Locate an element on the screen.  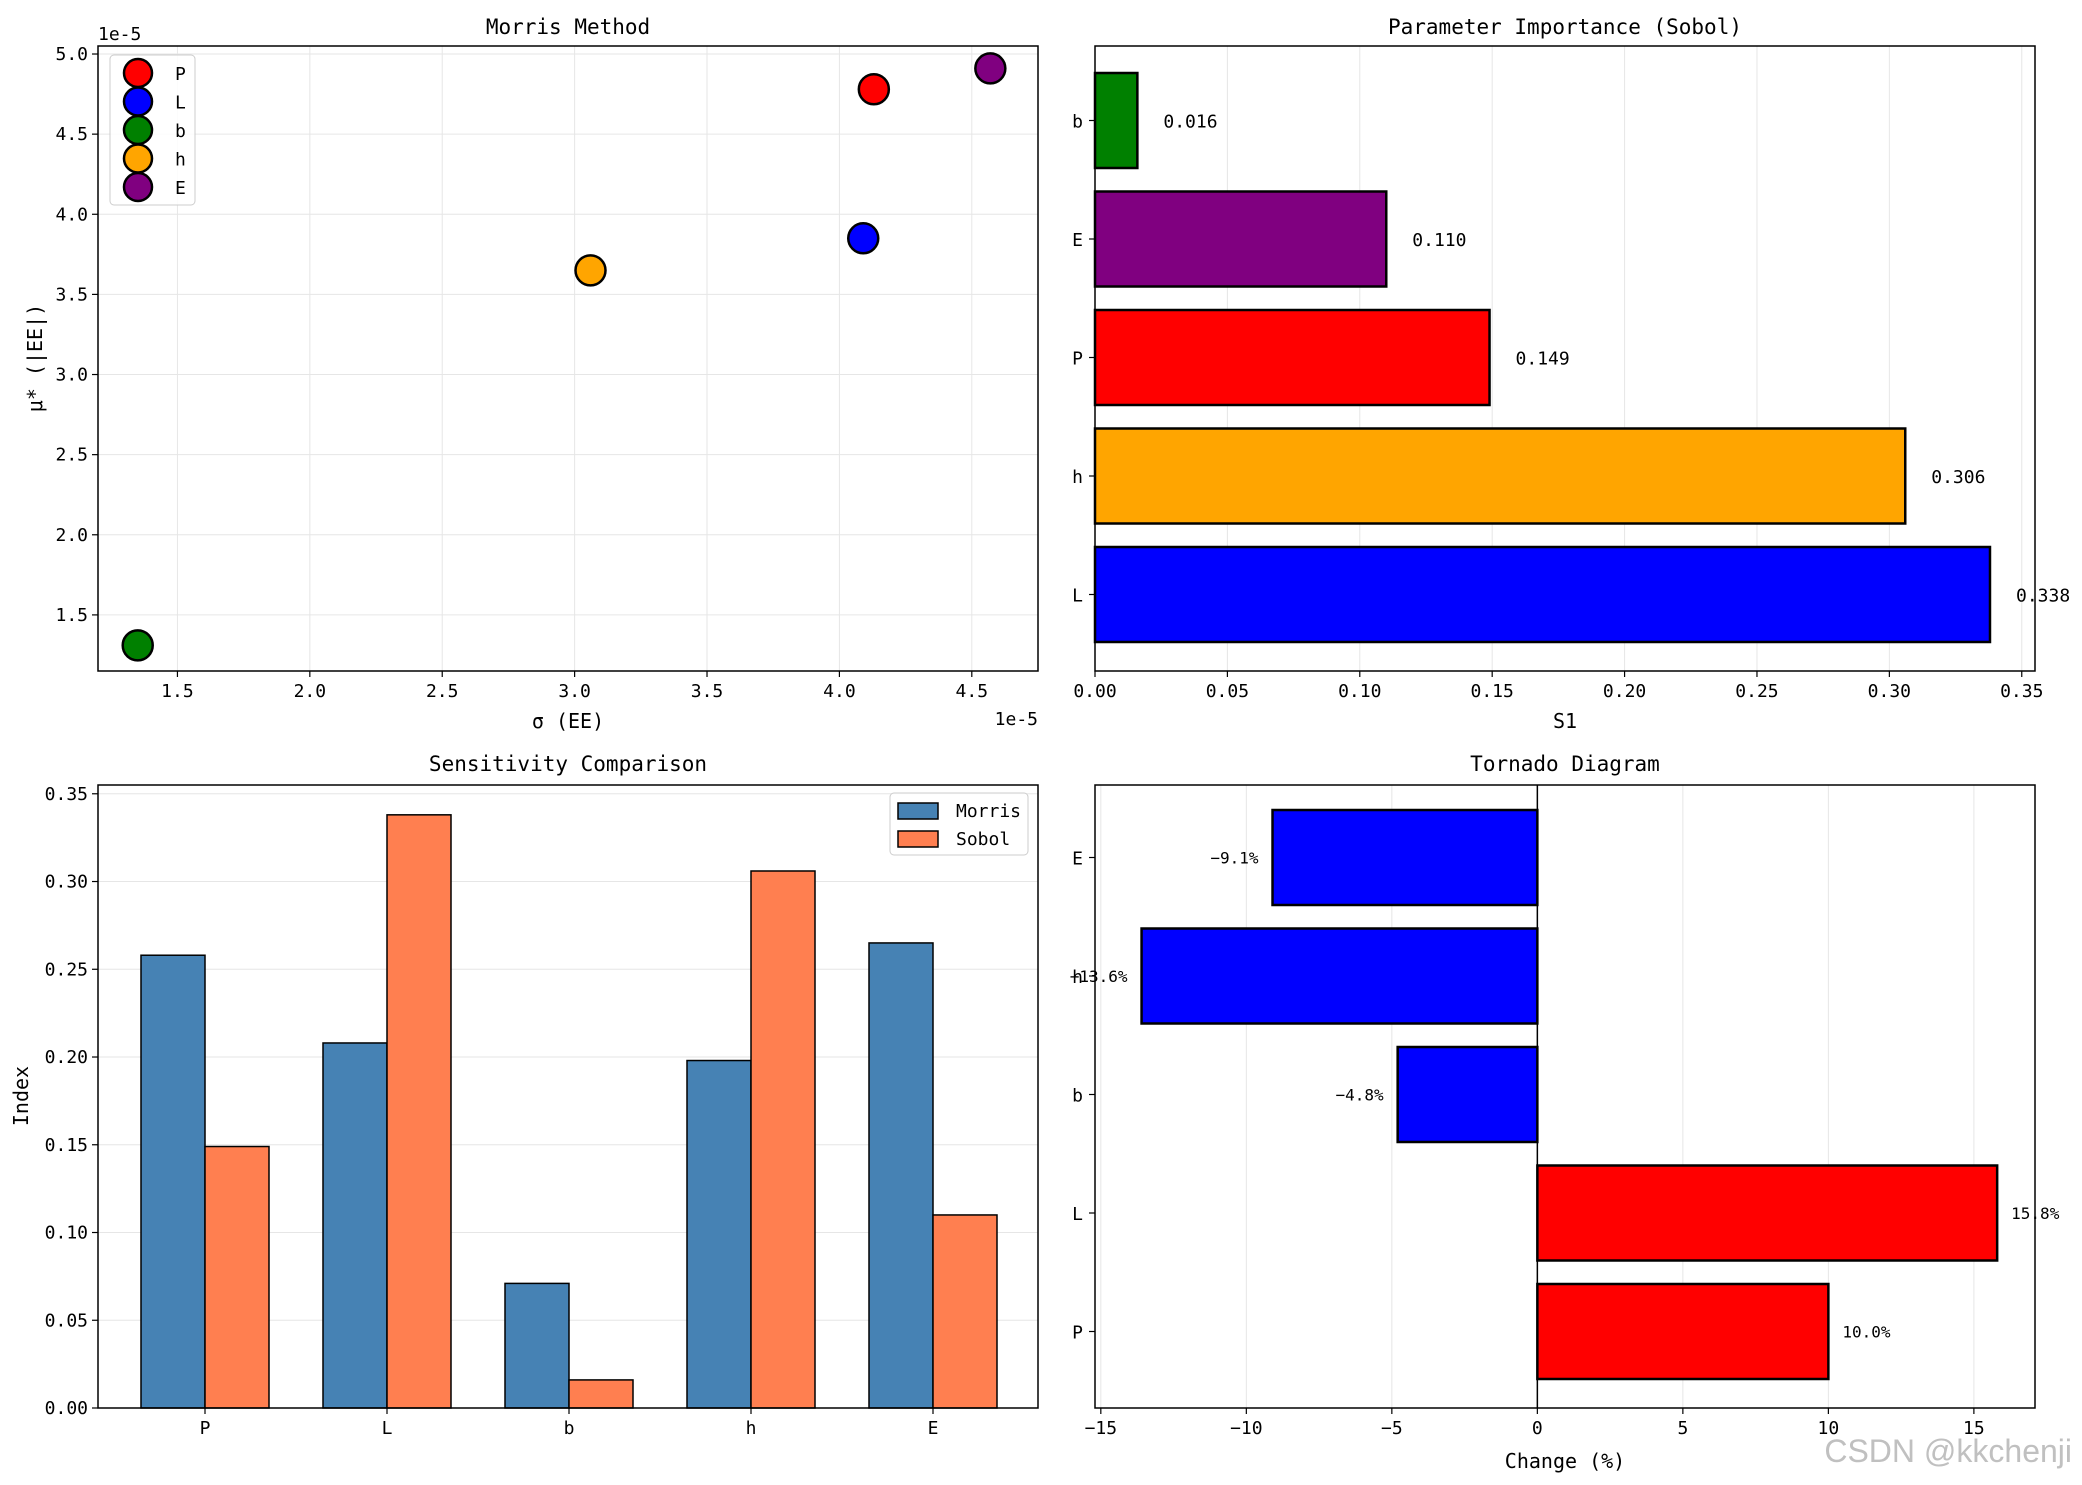
comparison-bar-morris-E is located at coordinates (901, 1175).